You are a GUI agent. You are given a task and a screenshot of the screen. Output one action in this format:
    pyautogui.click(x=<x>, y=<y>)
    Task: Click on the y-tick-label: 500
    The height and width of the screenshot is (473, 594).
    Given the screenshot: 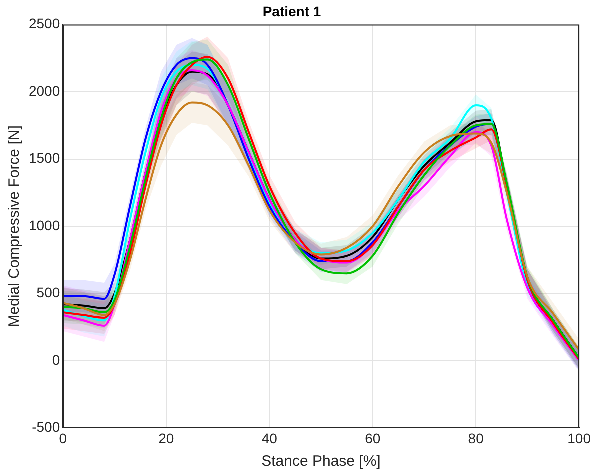 What is the action you would take?
    pyautogui.click(x=48, y=292)
    